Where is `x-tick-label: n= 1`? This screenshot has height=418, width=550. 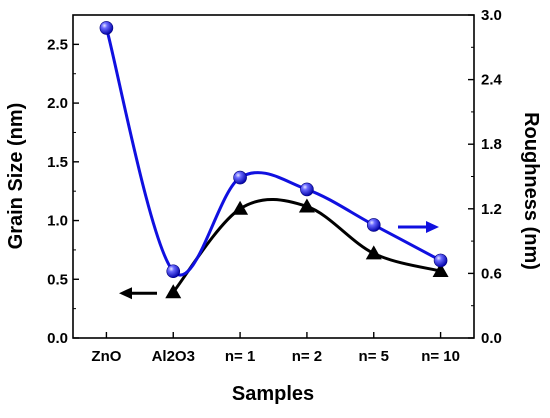 x-tick-label: n= 1 is located at coordinates (240, 356).